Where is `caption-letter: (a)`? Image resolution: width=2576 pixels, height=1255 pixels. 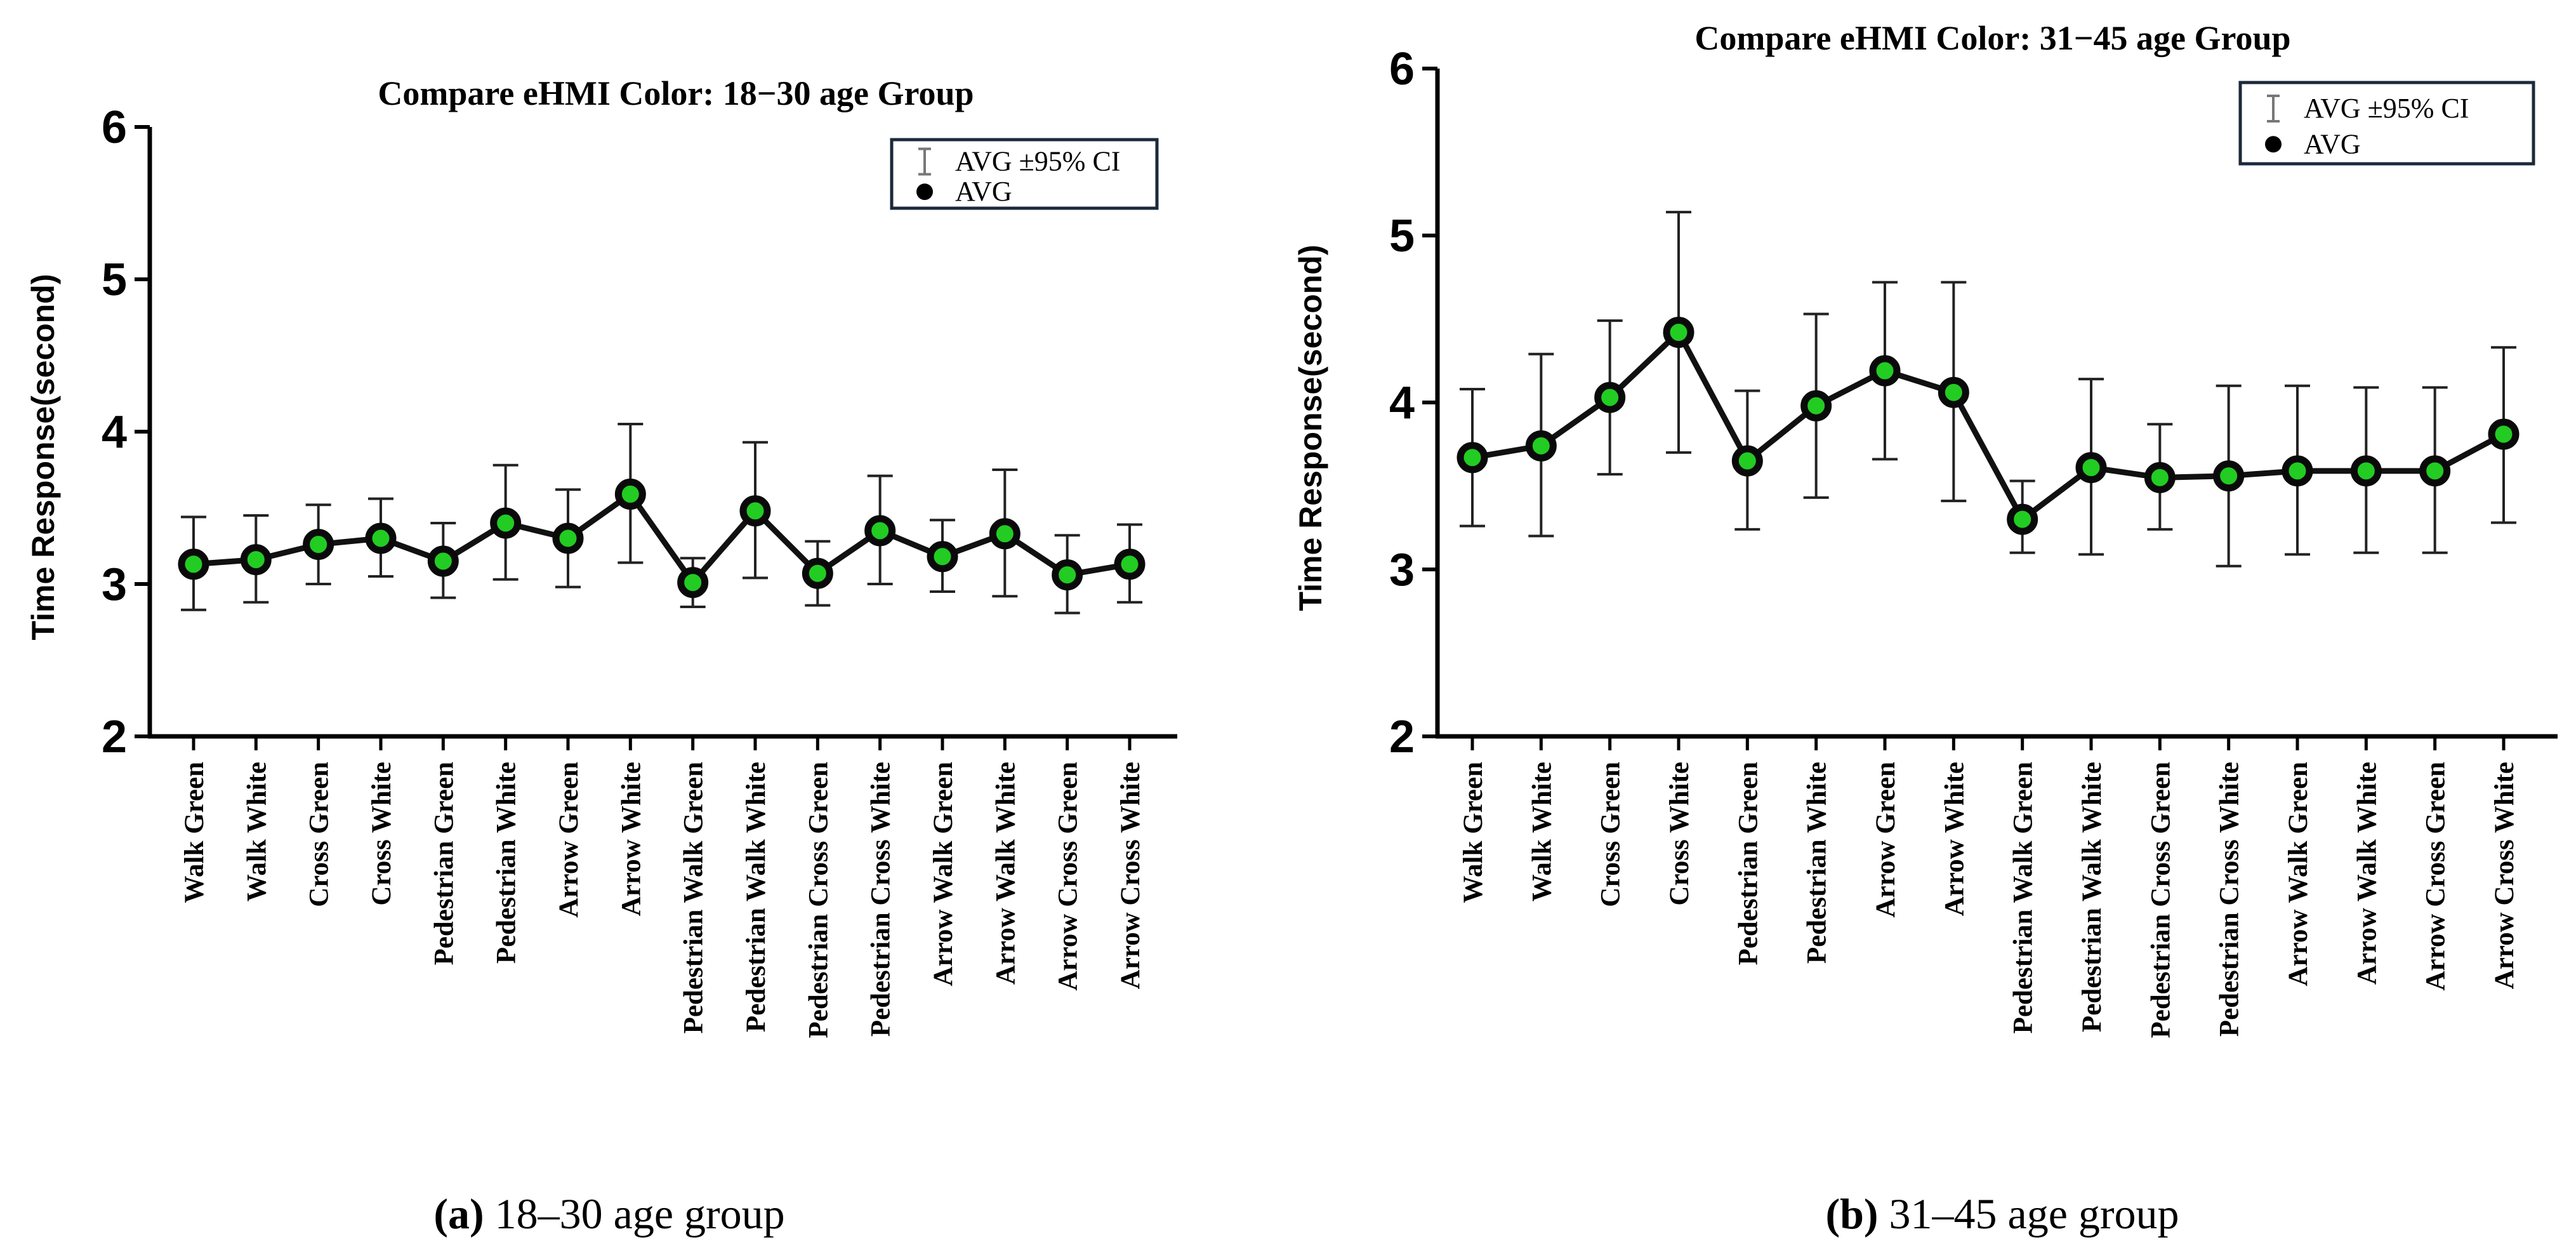 caption-letter: (a) is located at coordinates (459, 1214).